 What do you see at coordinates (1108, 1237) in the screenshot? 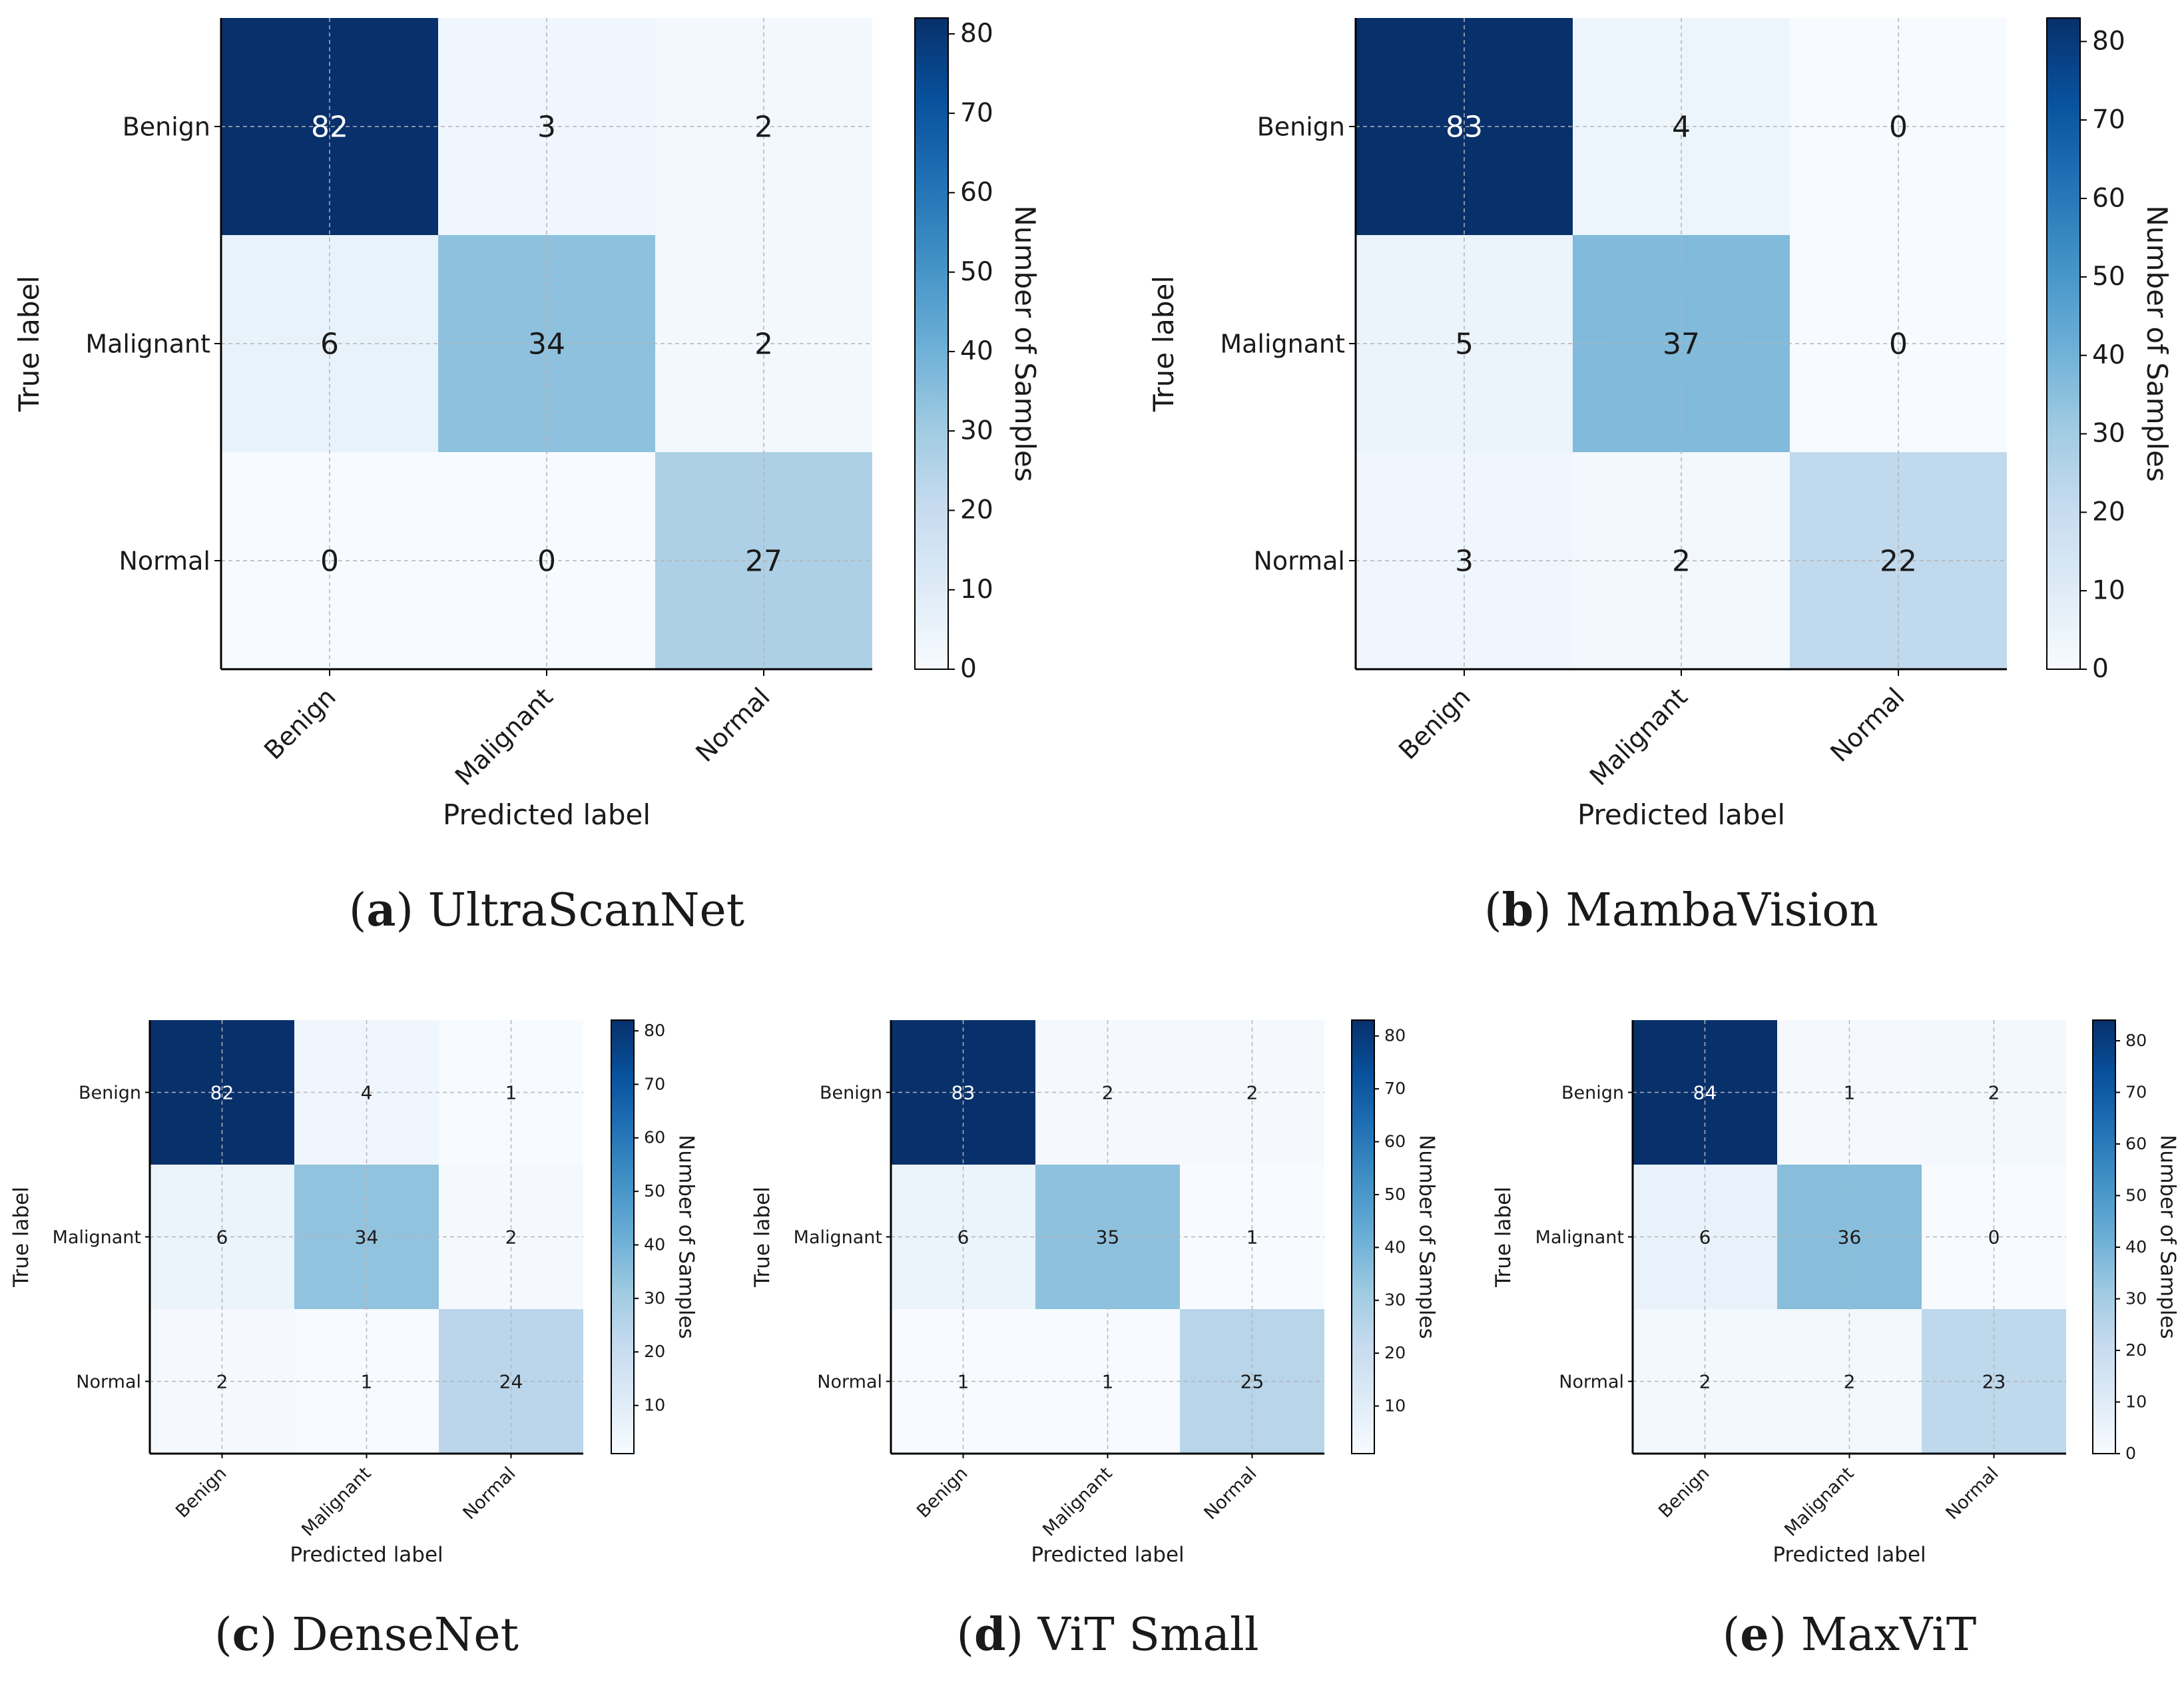
I see `cell-value-label: 35` at bounding box center [1108, 1237].